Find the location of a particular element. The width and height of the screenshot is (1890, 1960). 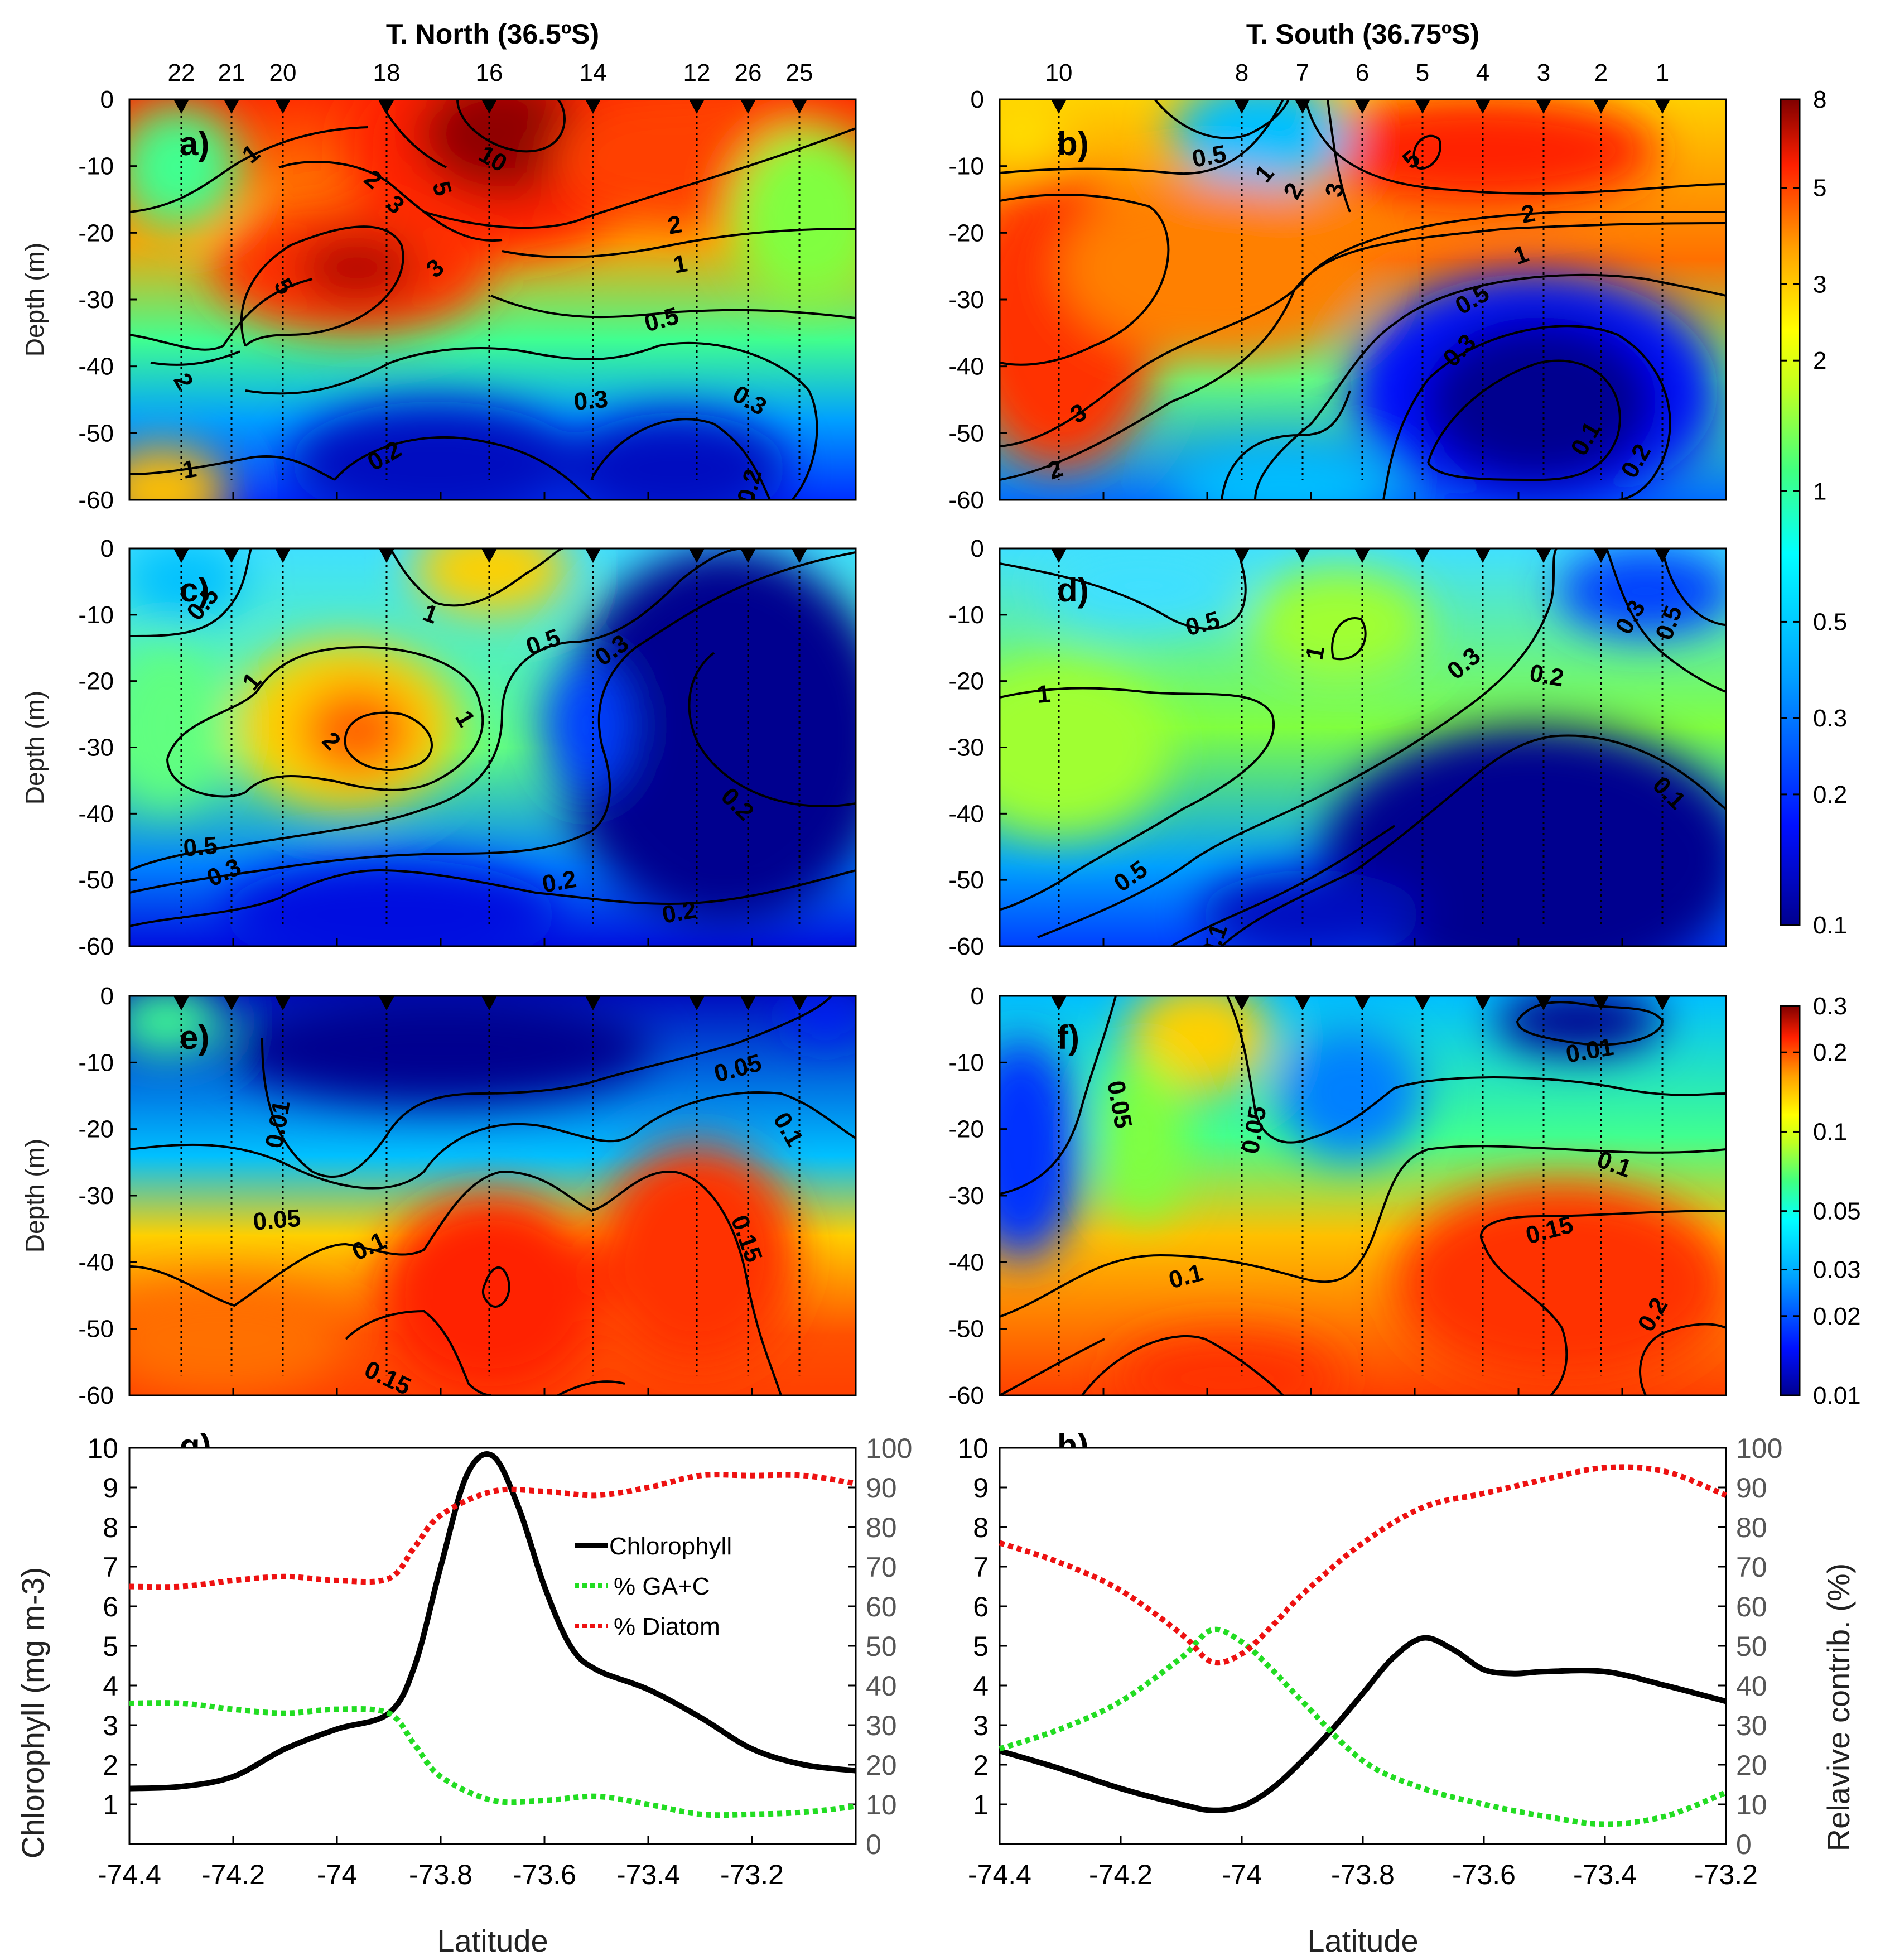

station-label: 25 is located at coordinates (799, 72).